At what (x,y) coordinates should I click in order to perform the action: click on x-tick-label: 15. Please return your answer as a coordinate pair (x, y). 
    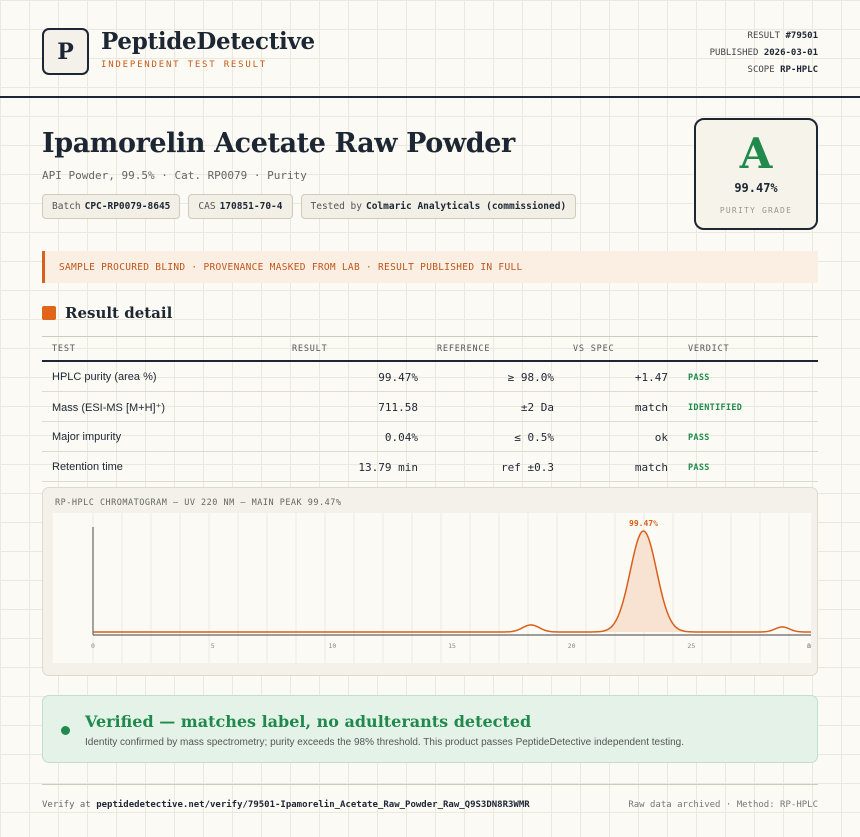
    Looking at the image, I should click on (452, 646).